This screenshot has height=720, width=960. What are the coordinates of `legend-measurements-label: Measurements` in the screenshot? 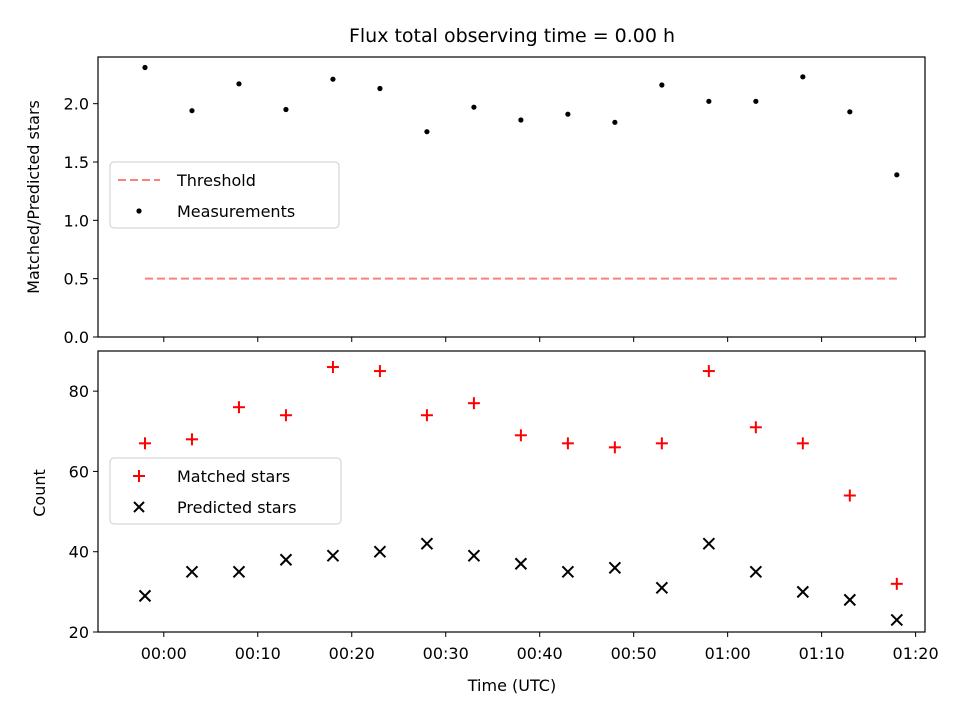 It's located at (236, 211).